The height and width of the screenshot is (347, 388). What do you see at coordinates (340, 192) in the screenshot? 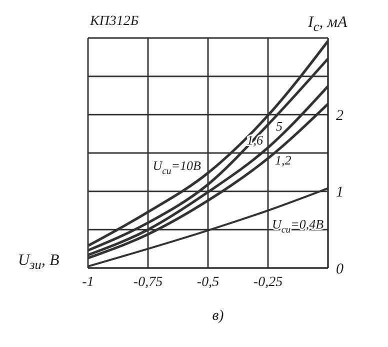
I see `y-tick-label: 1` at bounding box center [340, 192].